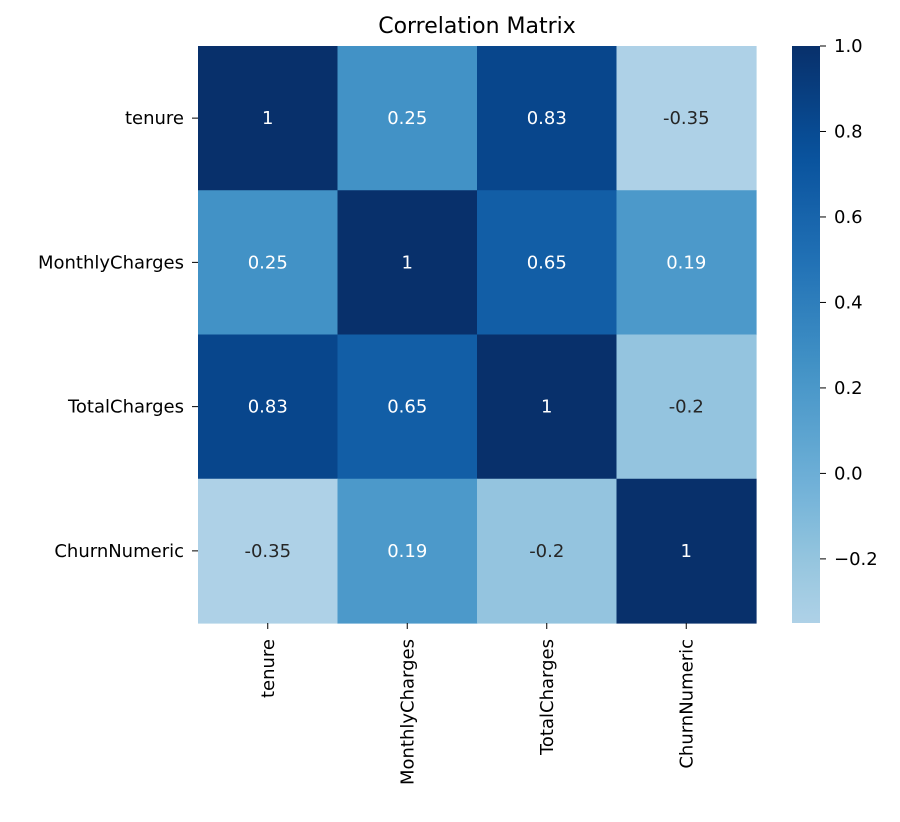  I want to click on colorbar-tick-label: 1.0, so click(848, 46).